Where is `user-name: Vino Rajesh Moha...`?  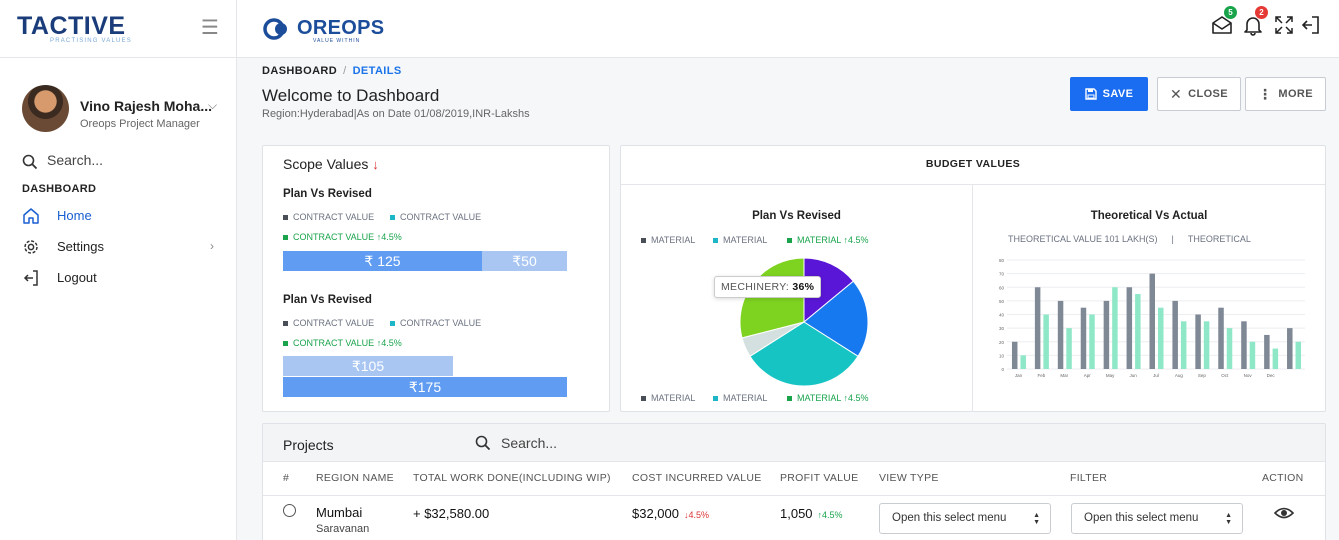
user-name: Vino Rajesh Moha... is located at coordinates (146, 106).